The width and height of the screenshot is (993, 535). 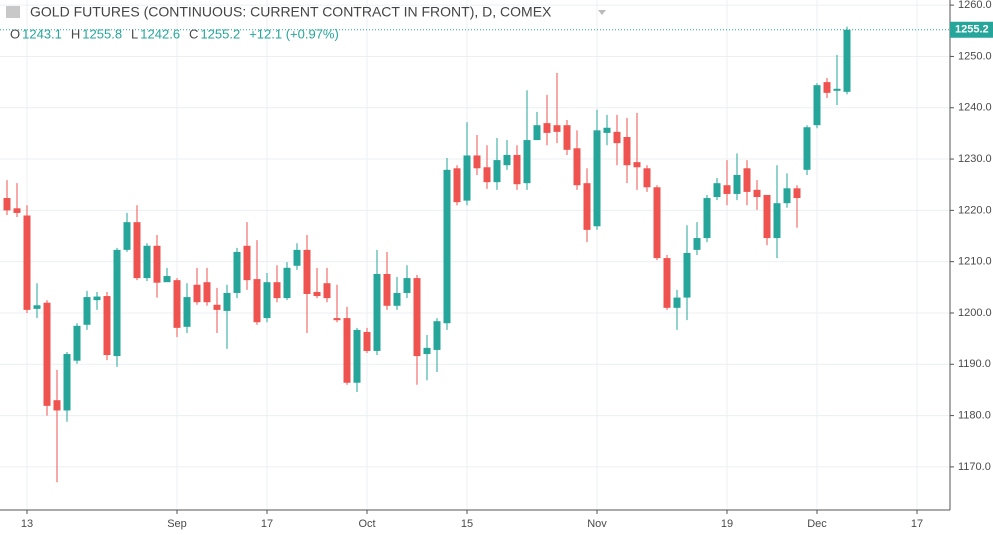 What do you see at coordinates (974, 364) in the screenshot?
I see `y-tick-label: 1190.0` at bounding box center [974, 364].